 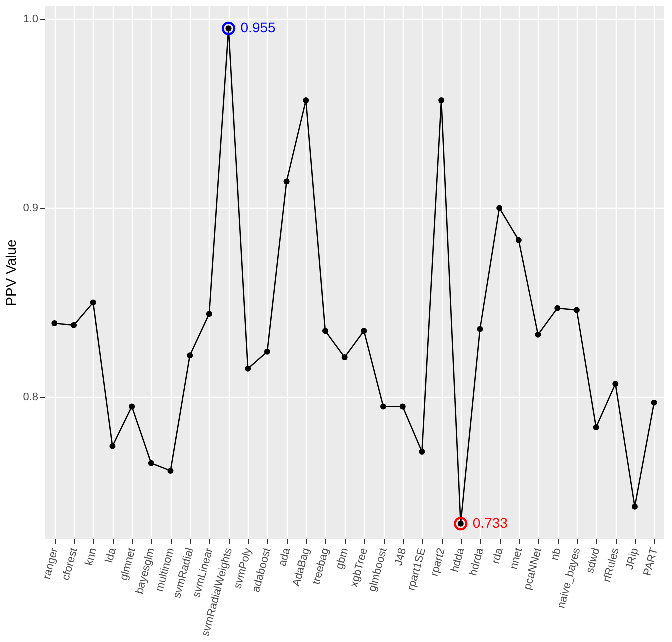 What do you see at coordinates (258, 28) in the screenshot?
I see `annotation: 0.955` at bounding box center [258, 28].